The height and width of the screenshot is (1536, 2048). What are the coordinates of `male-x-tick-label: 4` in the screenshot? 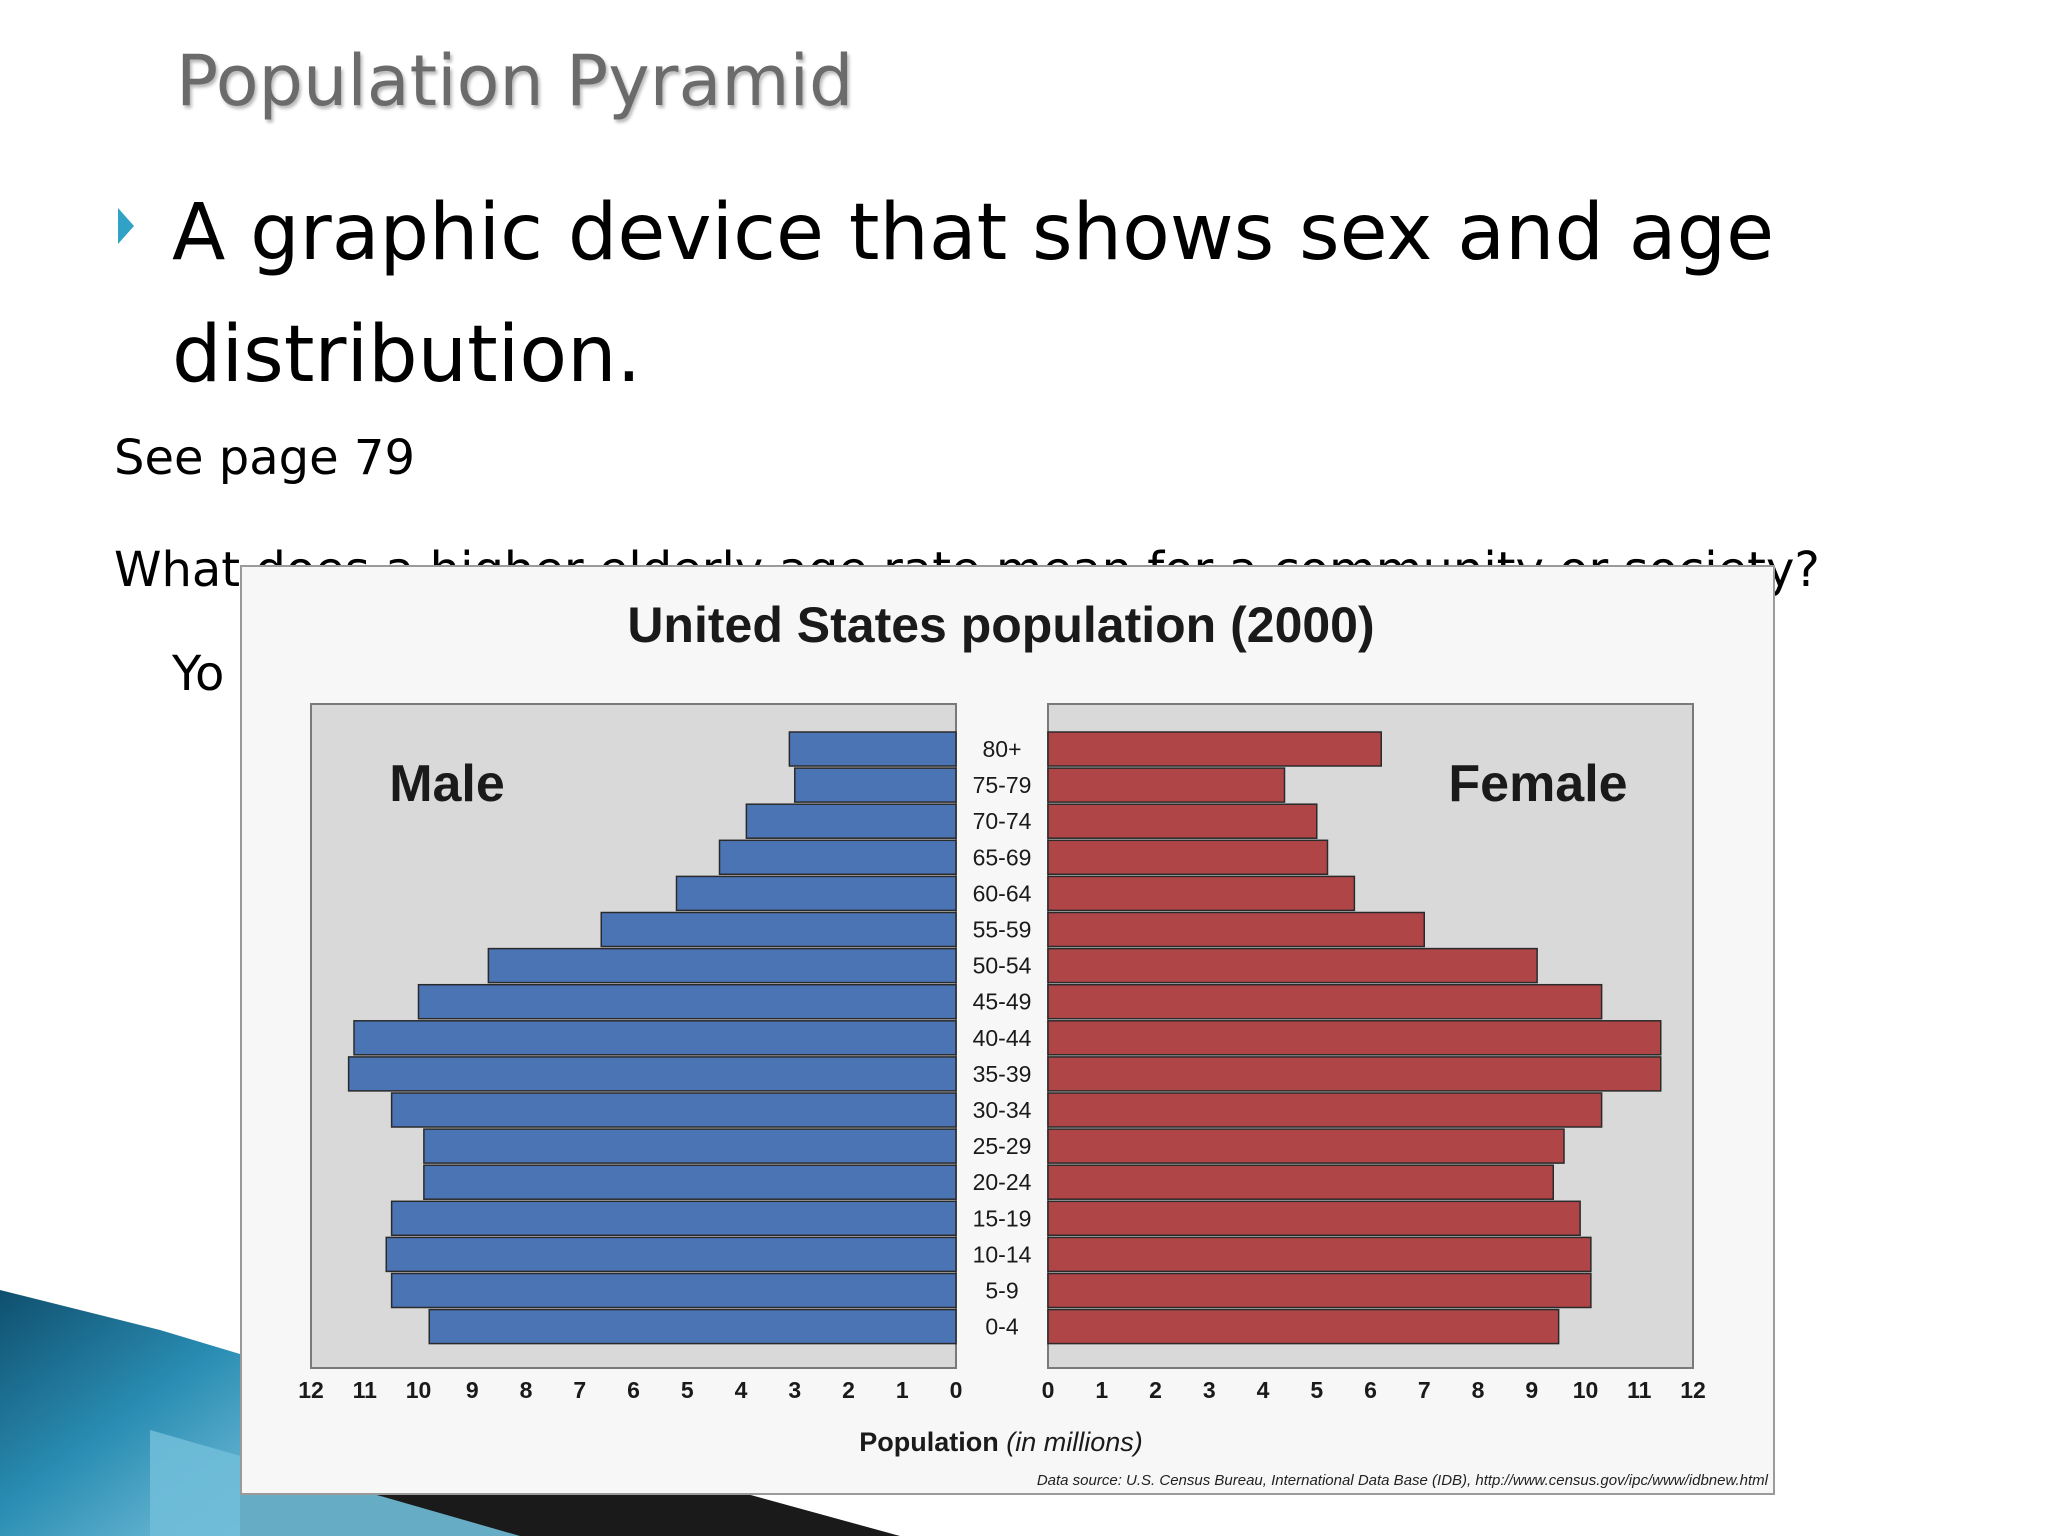 It's located at (741, 1390).